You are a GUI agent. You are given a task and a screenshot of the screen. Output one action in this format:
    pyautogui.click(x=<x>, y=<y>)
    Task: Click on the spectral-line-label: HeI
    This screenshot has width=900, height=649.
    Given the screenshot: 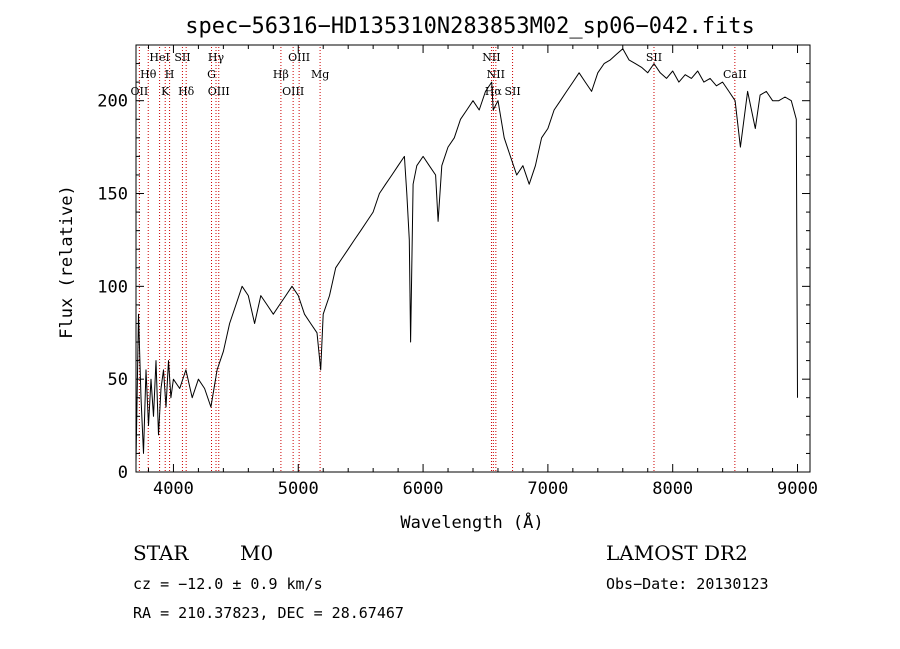 What is the action you would take?
    pyautogui.click(x=159, y=57)
    